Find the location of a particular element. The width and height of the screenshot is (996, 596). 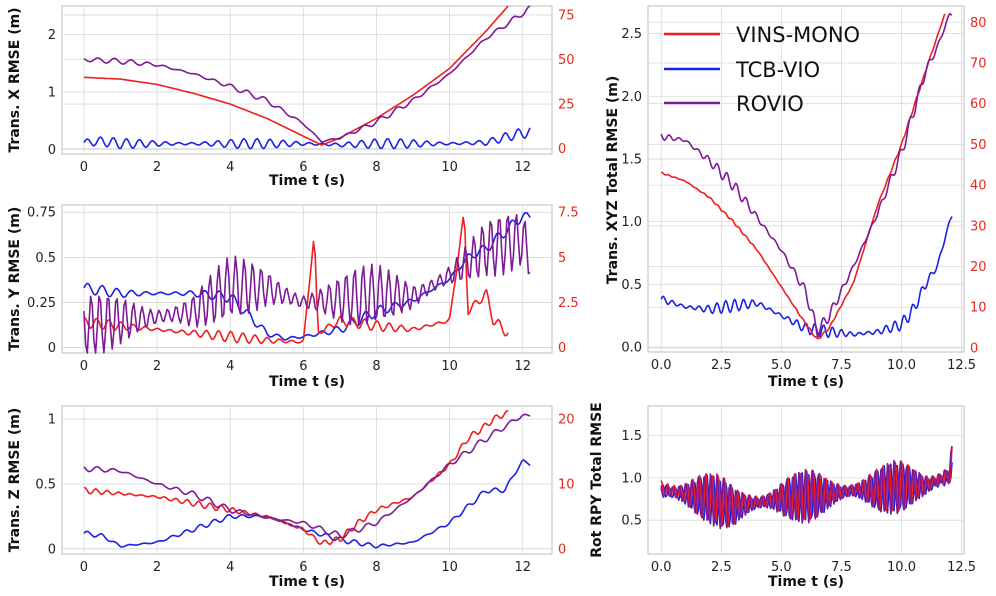

y-tick-label: 0.0 is located at coordinates (631, 347).